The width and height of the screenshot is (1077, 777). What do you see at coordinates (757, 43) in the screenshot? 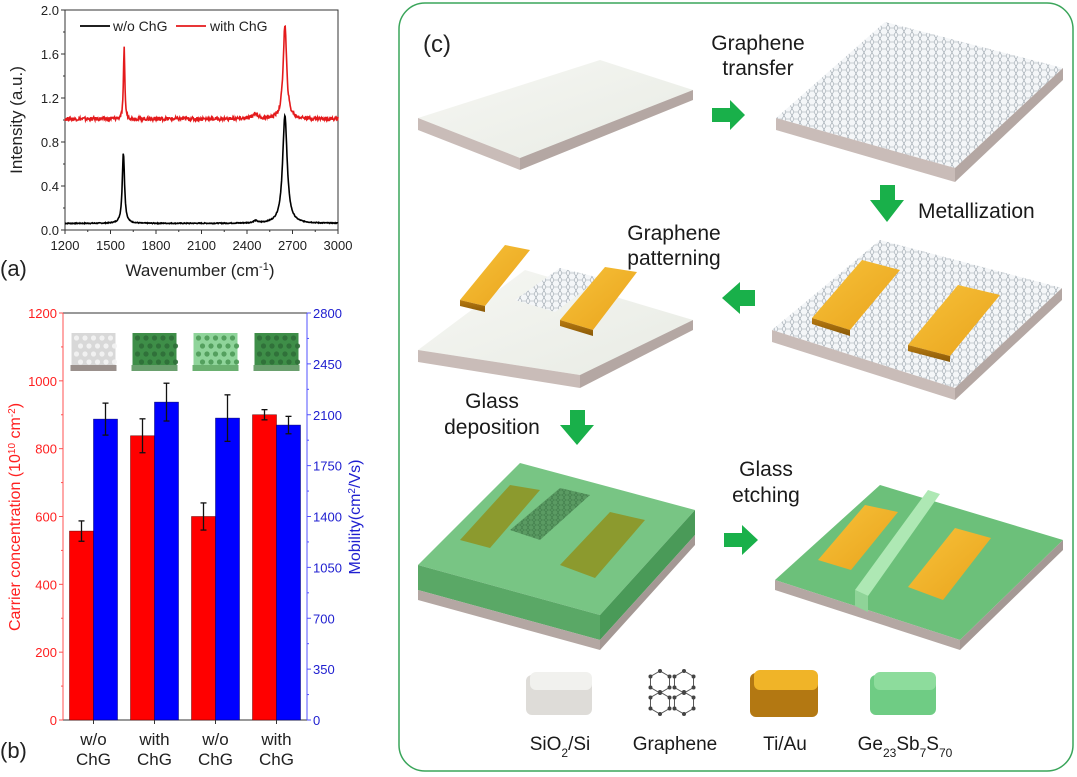
I see `step-label-graphene-transfer-1: Graphene` at bounding box center [757, 43].